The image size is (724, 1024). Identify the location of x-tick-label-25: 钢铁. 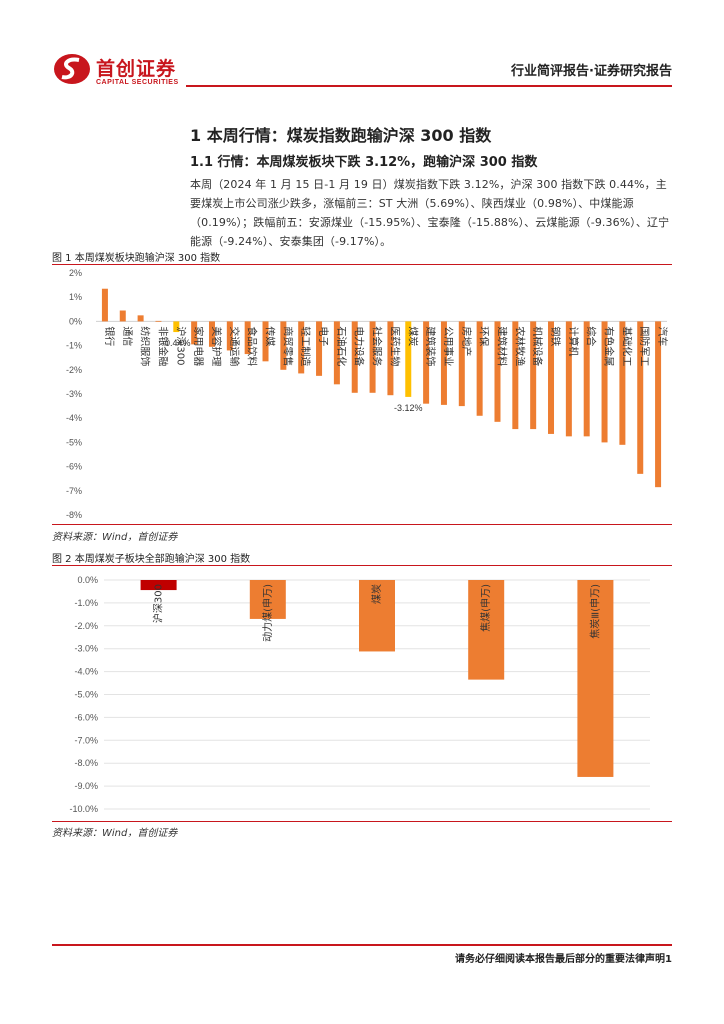
(555, 336).